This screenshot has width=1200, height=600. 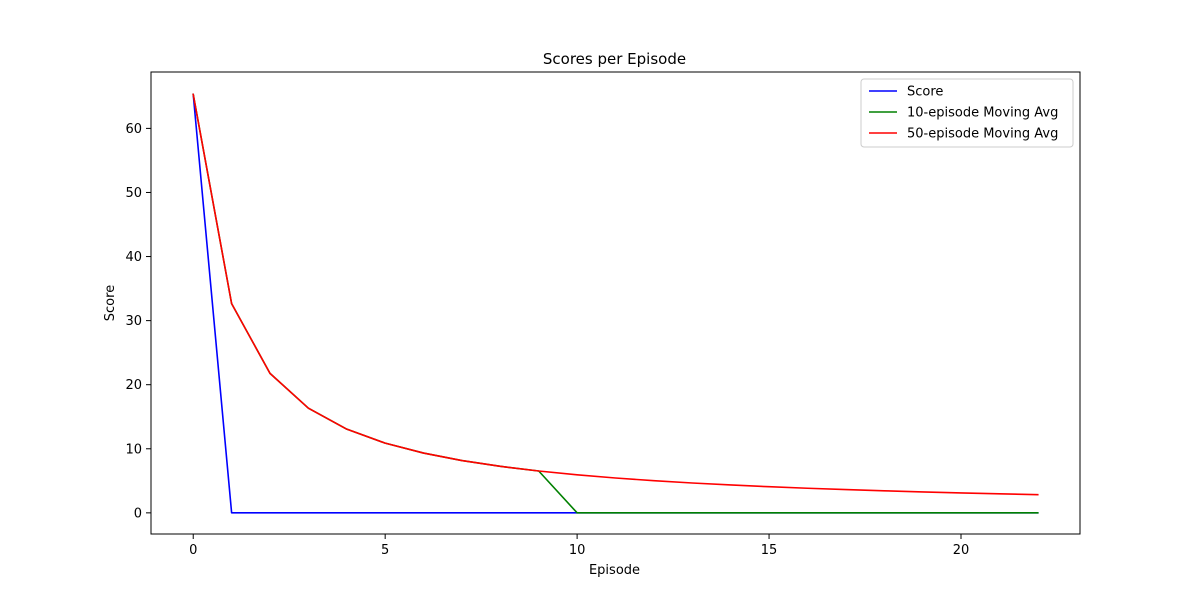 I want to click on y-tick-label: 20, so click(x=133, y=385).